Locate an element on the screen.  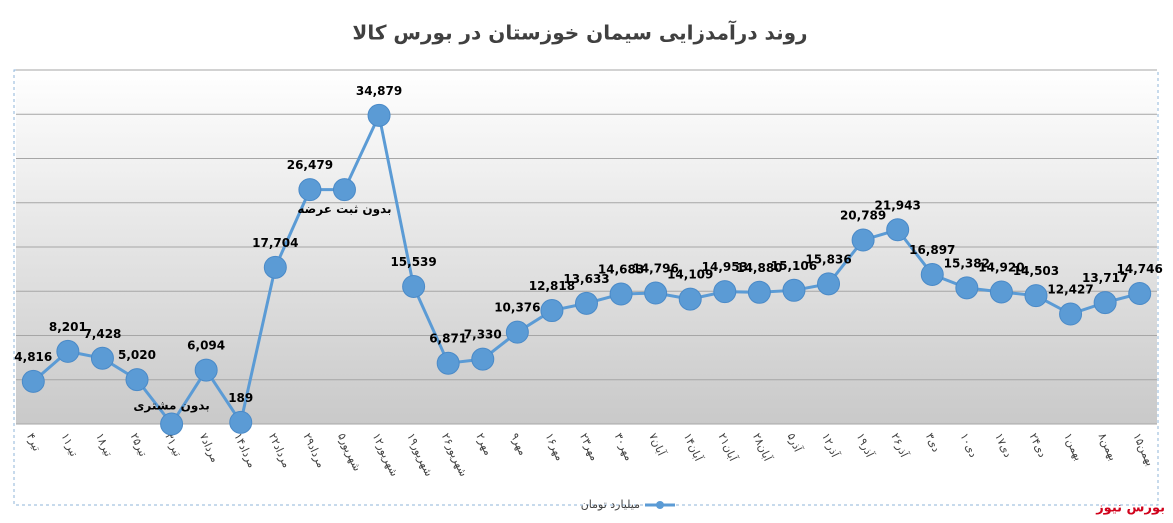
data-label: بدون ثبت عرضه is located at coordinates (344, 209).